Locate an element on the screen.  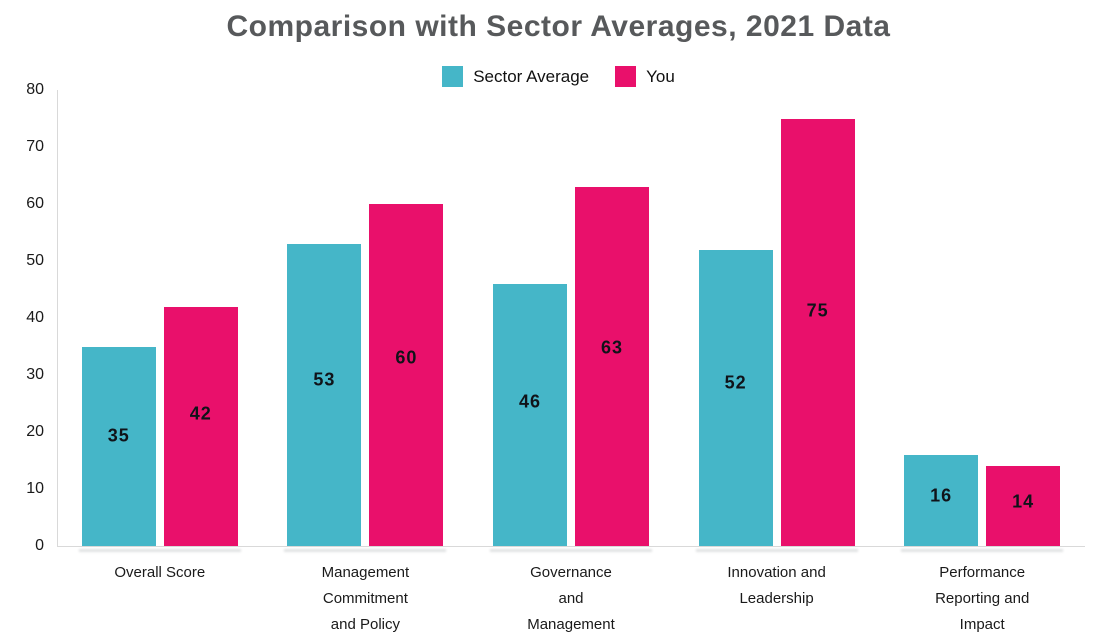
bar-value-label: 42 is located at coordinates (200, 413).